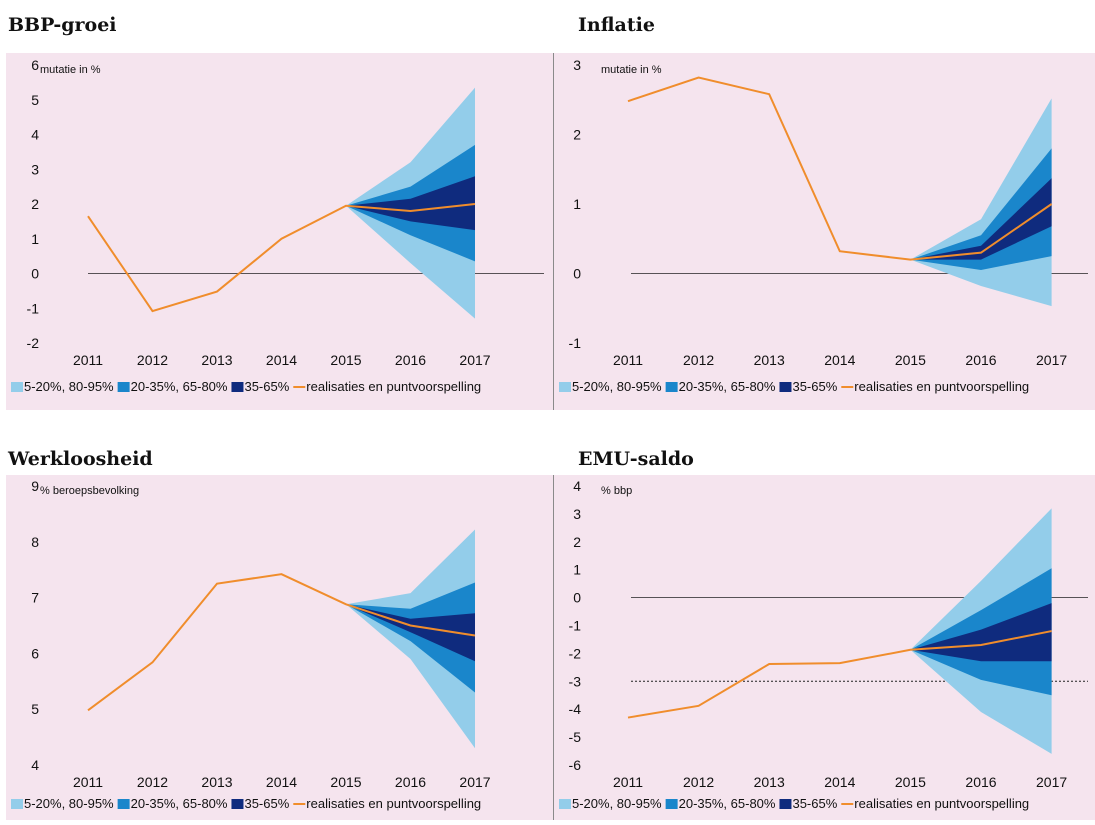  What do you see at coordinates (80, 459) in the screenshot?
I see `chart-title-werkloosheid: Werkloosheid` at bounding box center [80, 459].